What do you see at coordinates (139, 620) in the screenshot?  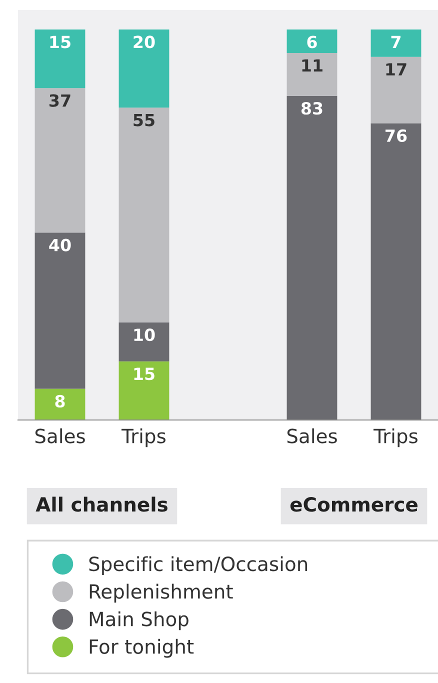 I see `legend-label: Main Shop` at bounding box center [139, 620].